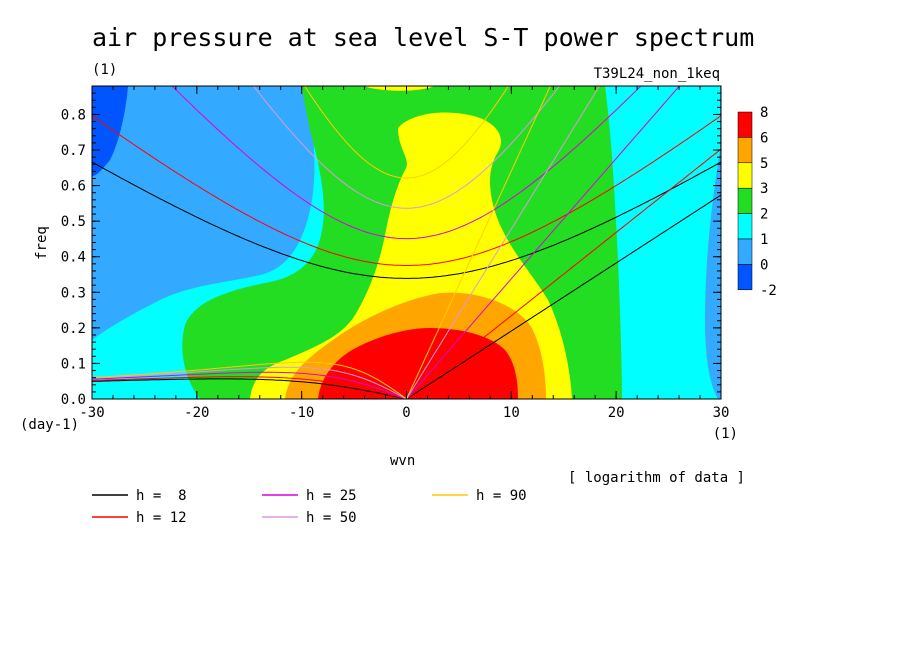 This screenshot has height=658, width=904. What do you see at coordinates (768, 291) in the screenshot?
I see `colorbar-label: -2` at bounding box center [768, 291].